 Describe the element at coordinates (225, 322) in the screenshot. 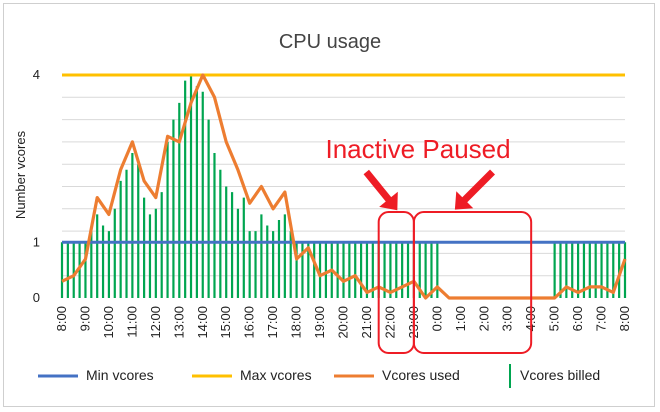

I see `x-tick-label: 15:00` at that location.